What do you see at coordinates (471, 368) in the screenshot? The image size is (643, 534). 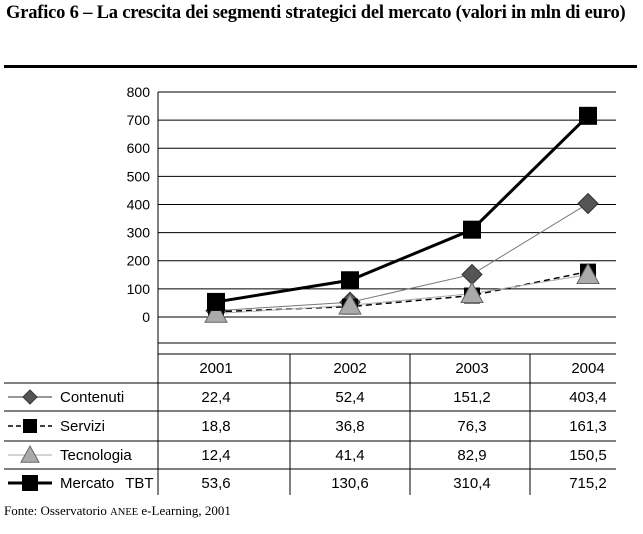 I see `year-label-2003: 2003` at bounding box center [471, 368].